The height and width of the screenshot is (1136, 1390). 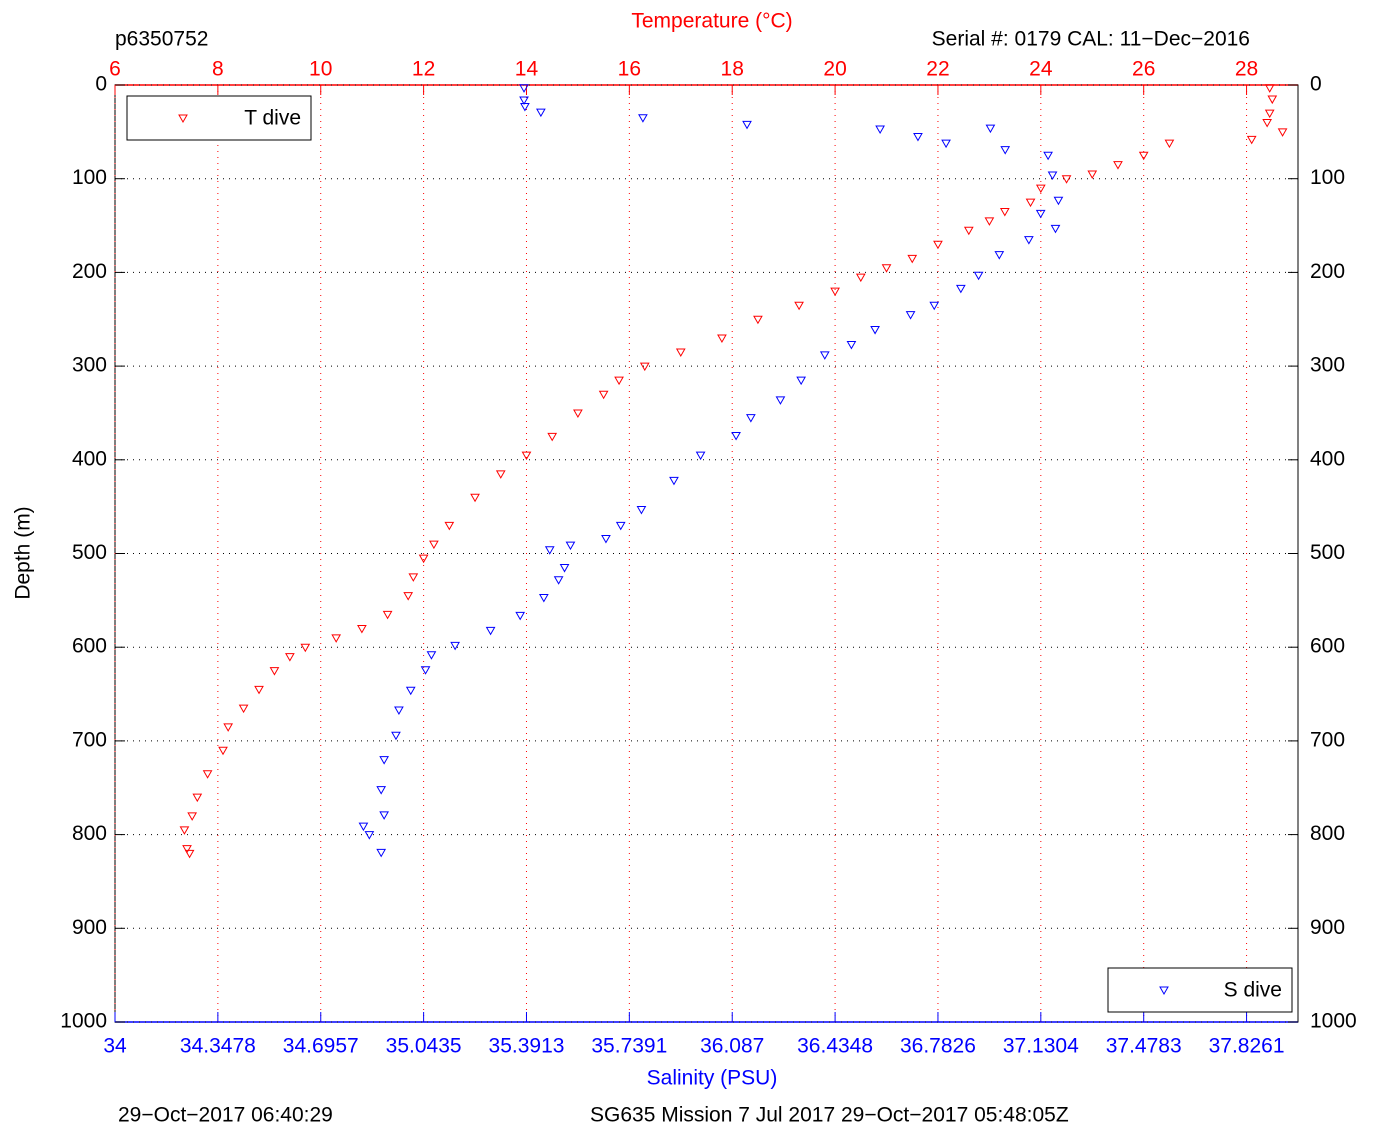 What do you see at coordinates (101, 84) in the screenshot?
I see `y-tick-label: 0` at bounding box center [101, 84].